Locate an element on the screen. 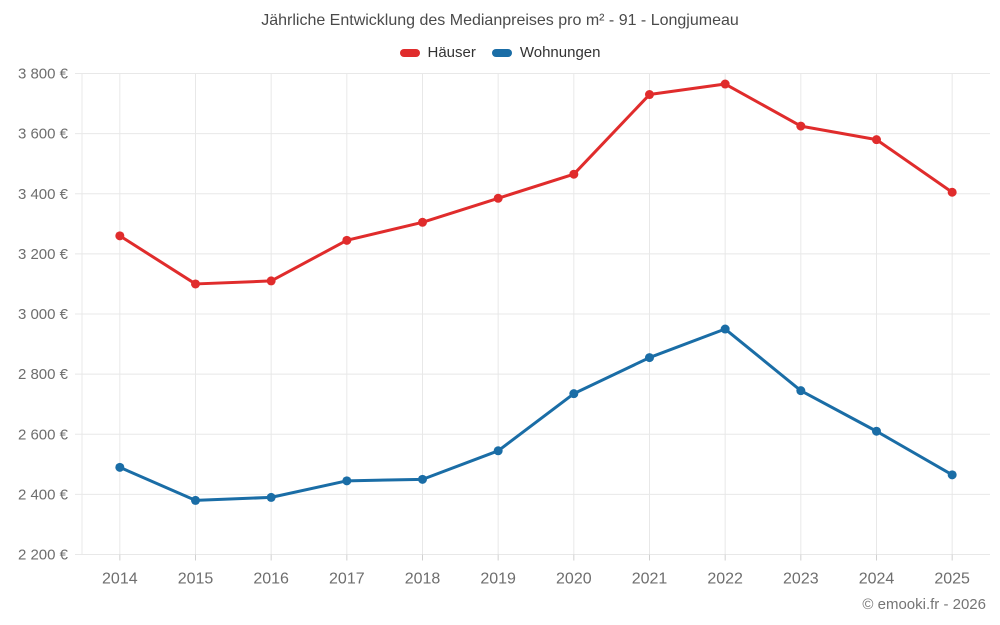 Image resolution: width=1000 pixels, height=625 pixels. chart-legend: Häuser Wohnungen is located at coordinates (500, 52).